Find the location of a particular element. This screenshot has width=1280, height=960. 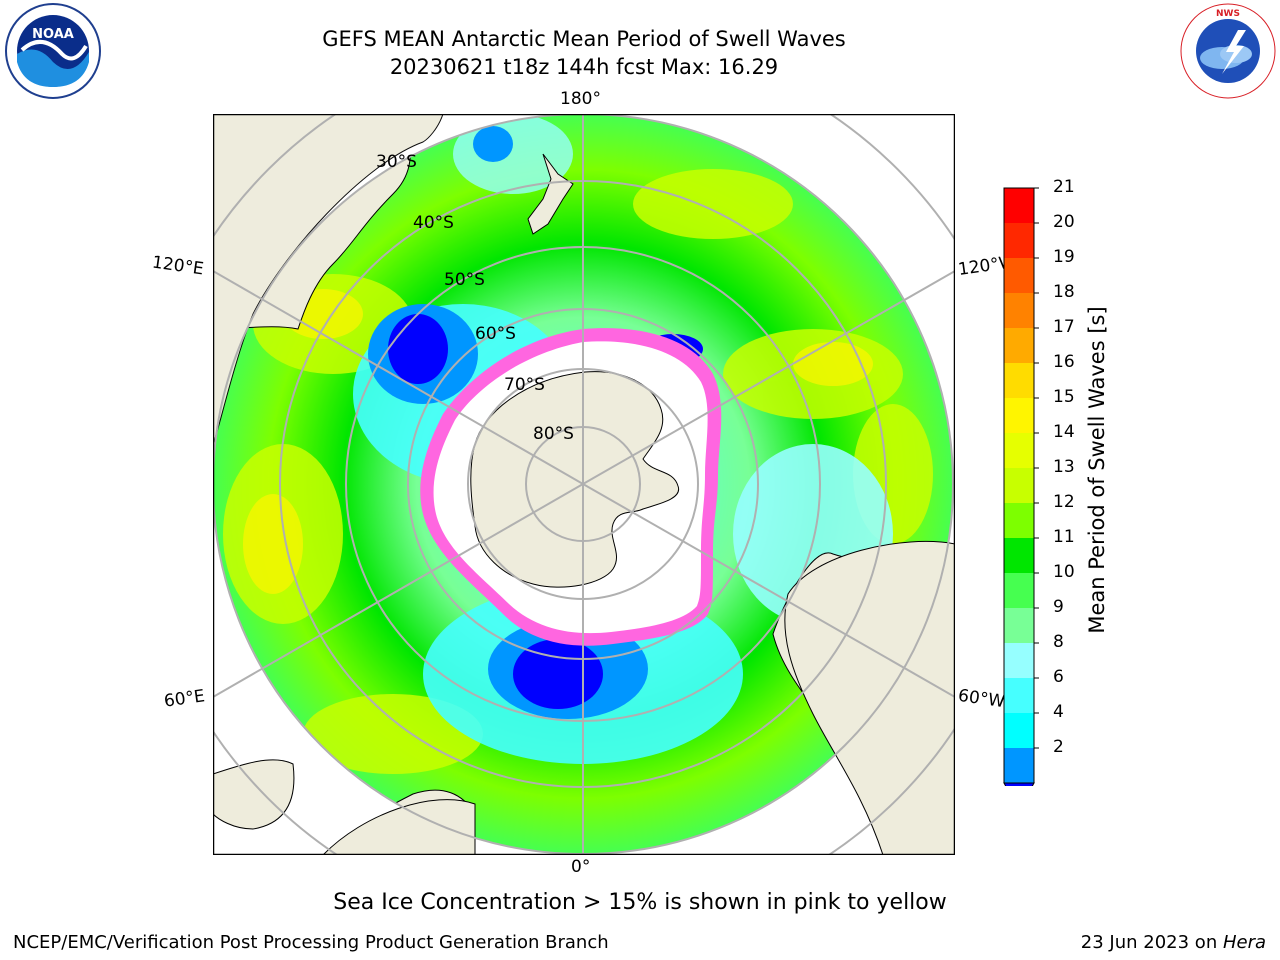

colorbar-tick-label: 17 is located at coordinates (1064, 327).